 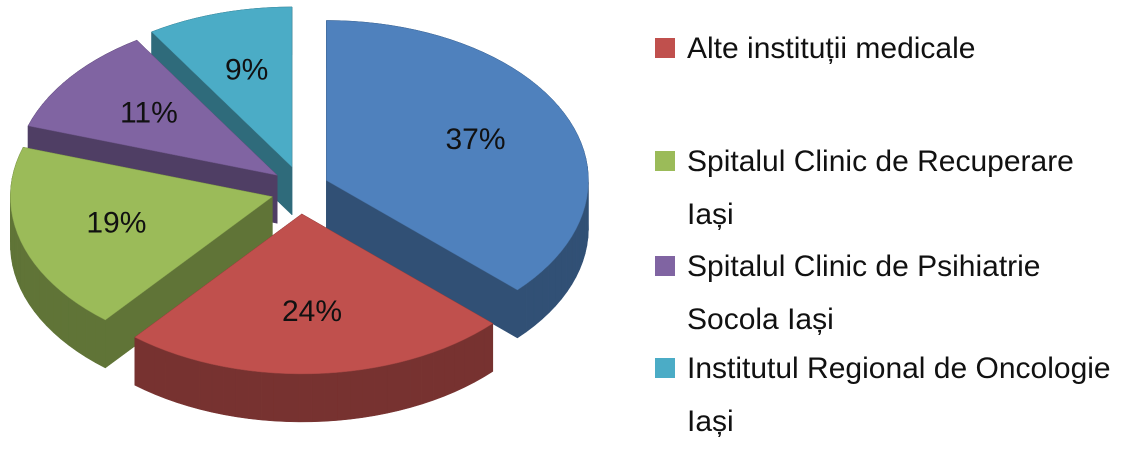 I want to click on legend-label: Institutul Regional de Oncologie Iași, so click(x=899, y=395).